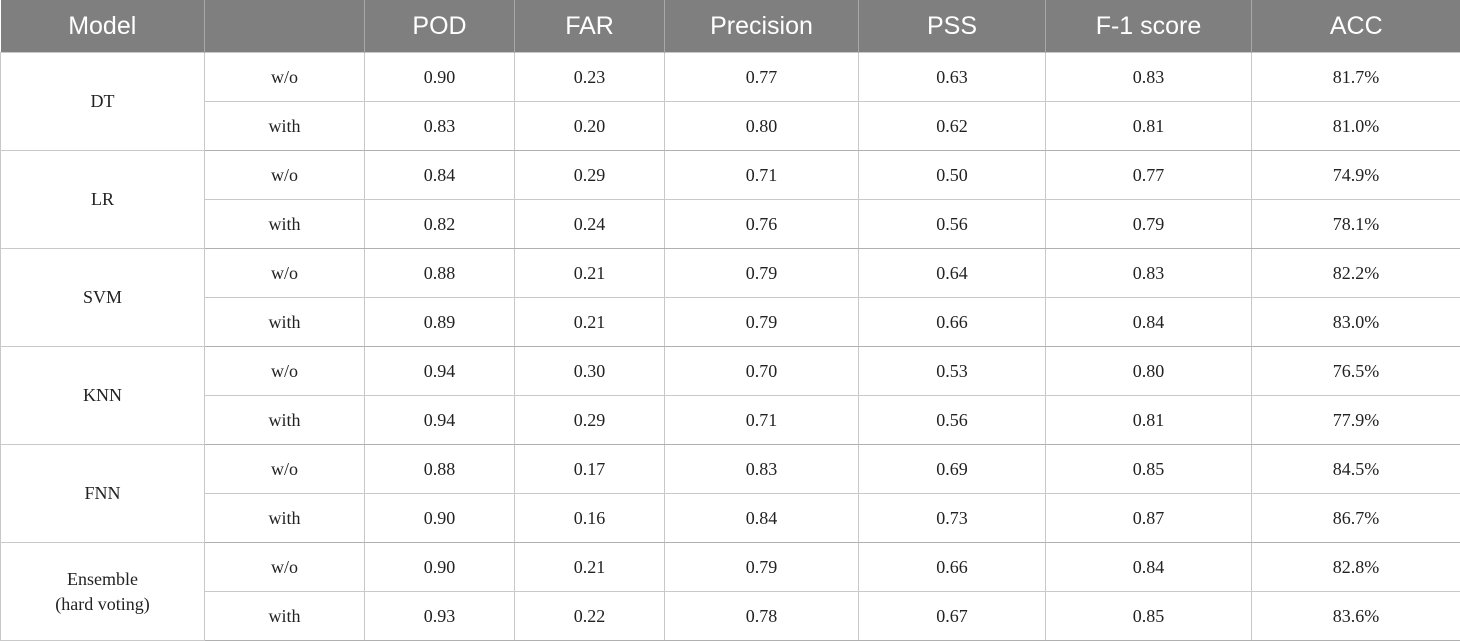  What do you see at coordinates (102, 579) in the screenshot?
I see `model-name-line: Ensemble` at bounding box center [102, 579].